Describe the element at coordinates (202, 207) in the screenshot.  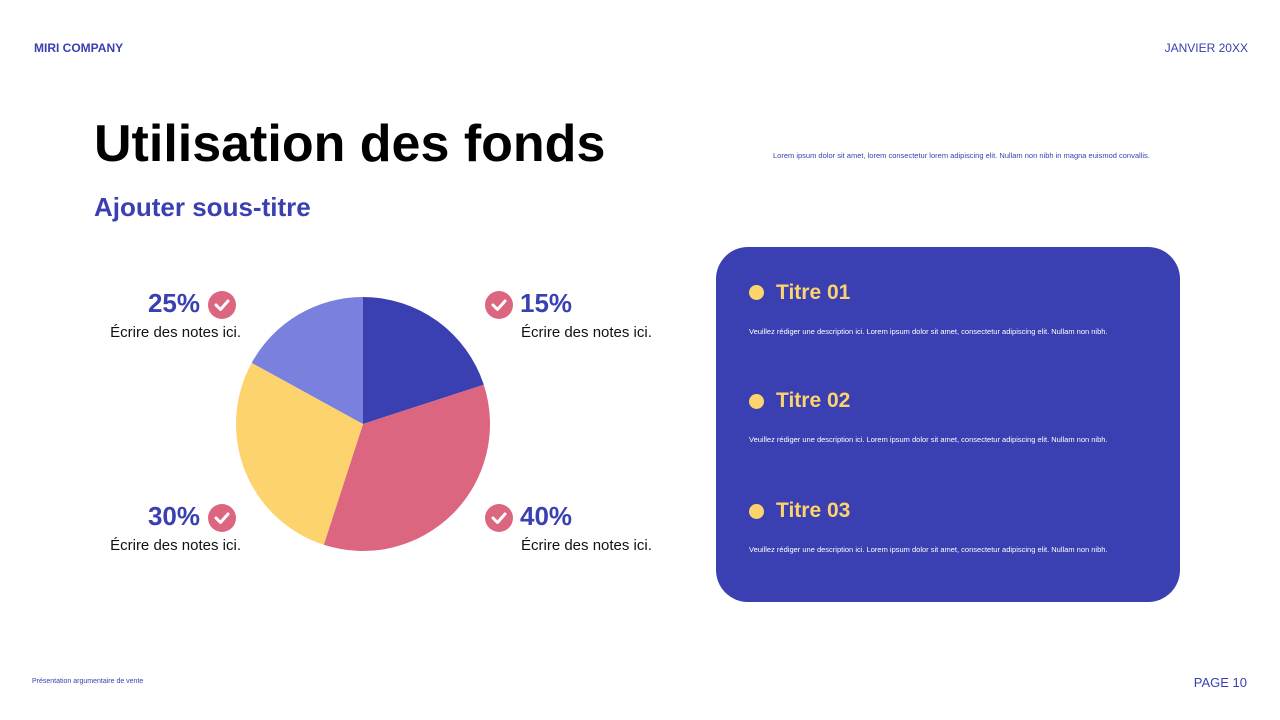
I see `subtitle: Ajouter sous-titre` at that location.